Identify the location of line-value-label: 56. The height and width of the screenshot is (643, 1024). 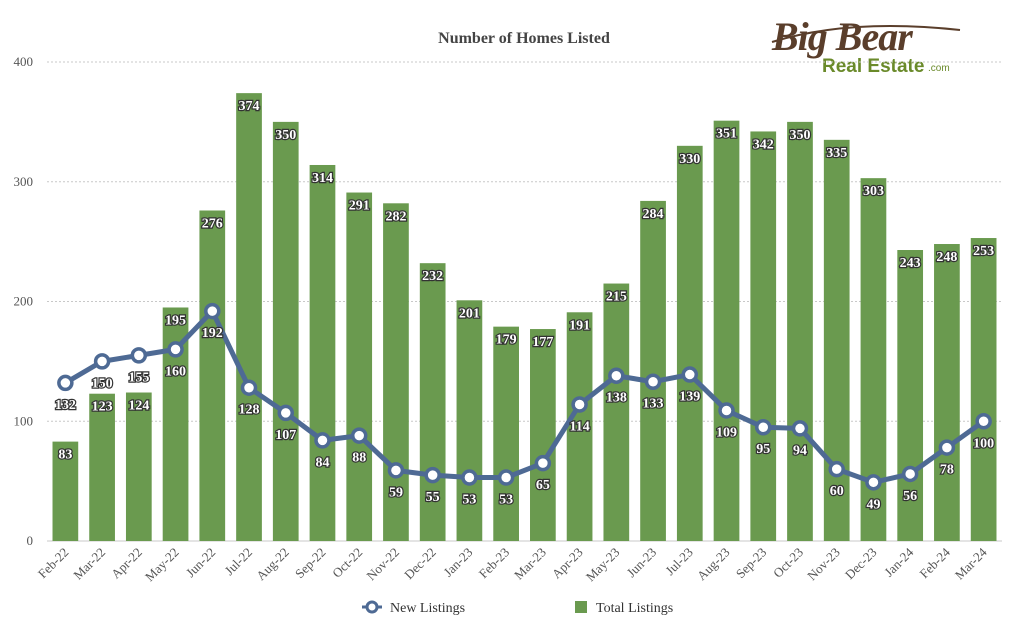
(910, 496).